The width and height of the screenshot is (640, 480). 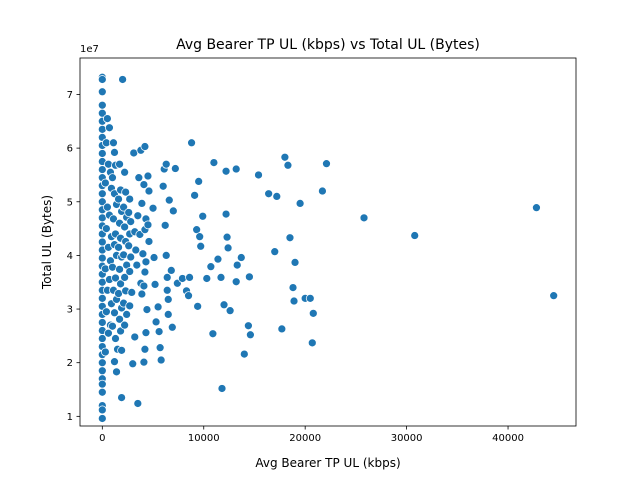 I want to click on x-tick-label: 30000, so click(x=407, y=438).